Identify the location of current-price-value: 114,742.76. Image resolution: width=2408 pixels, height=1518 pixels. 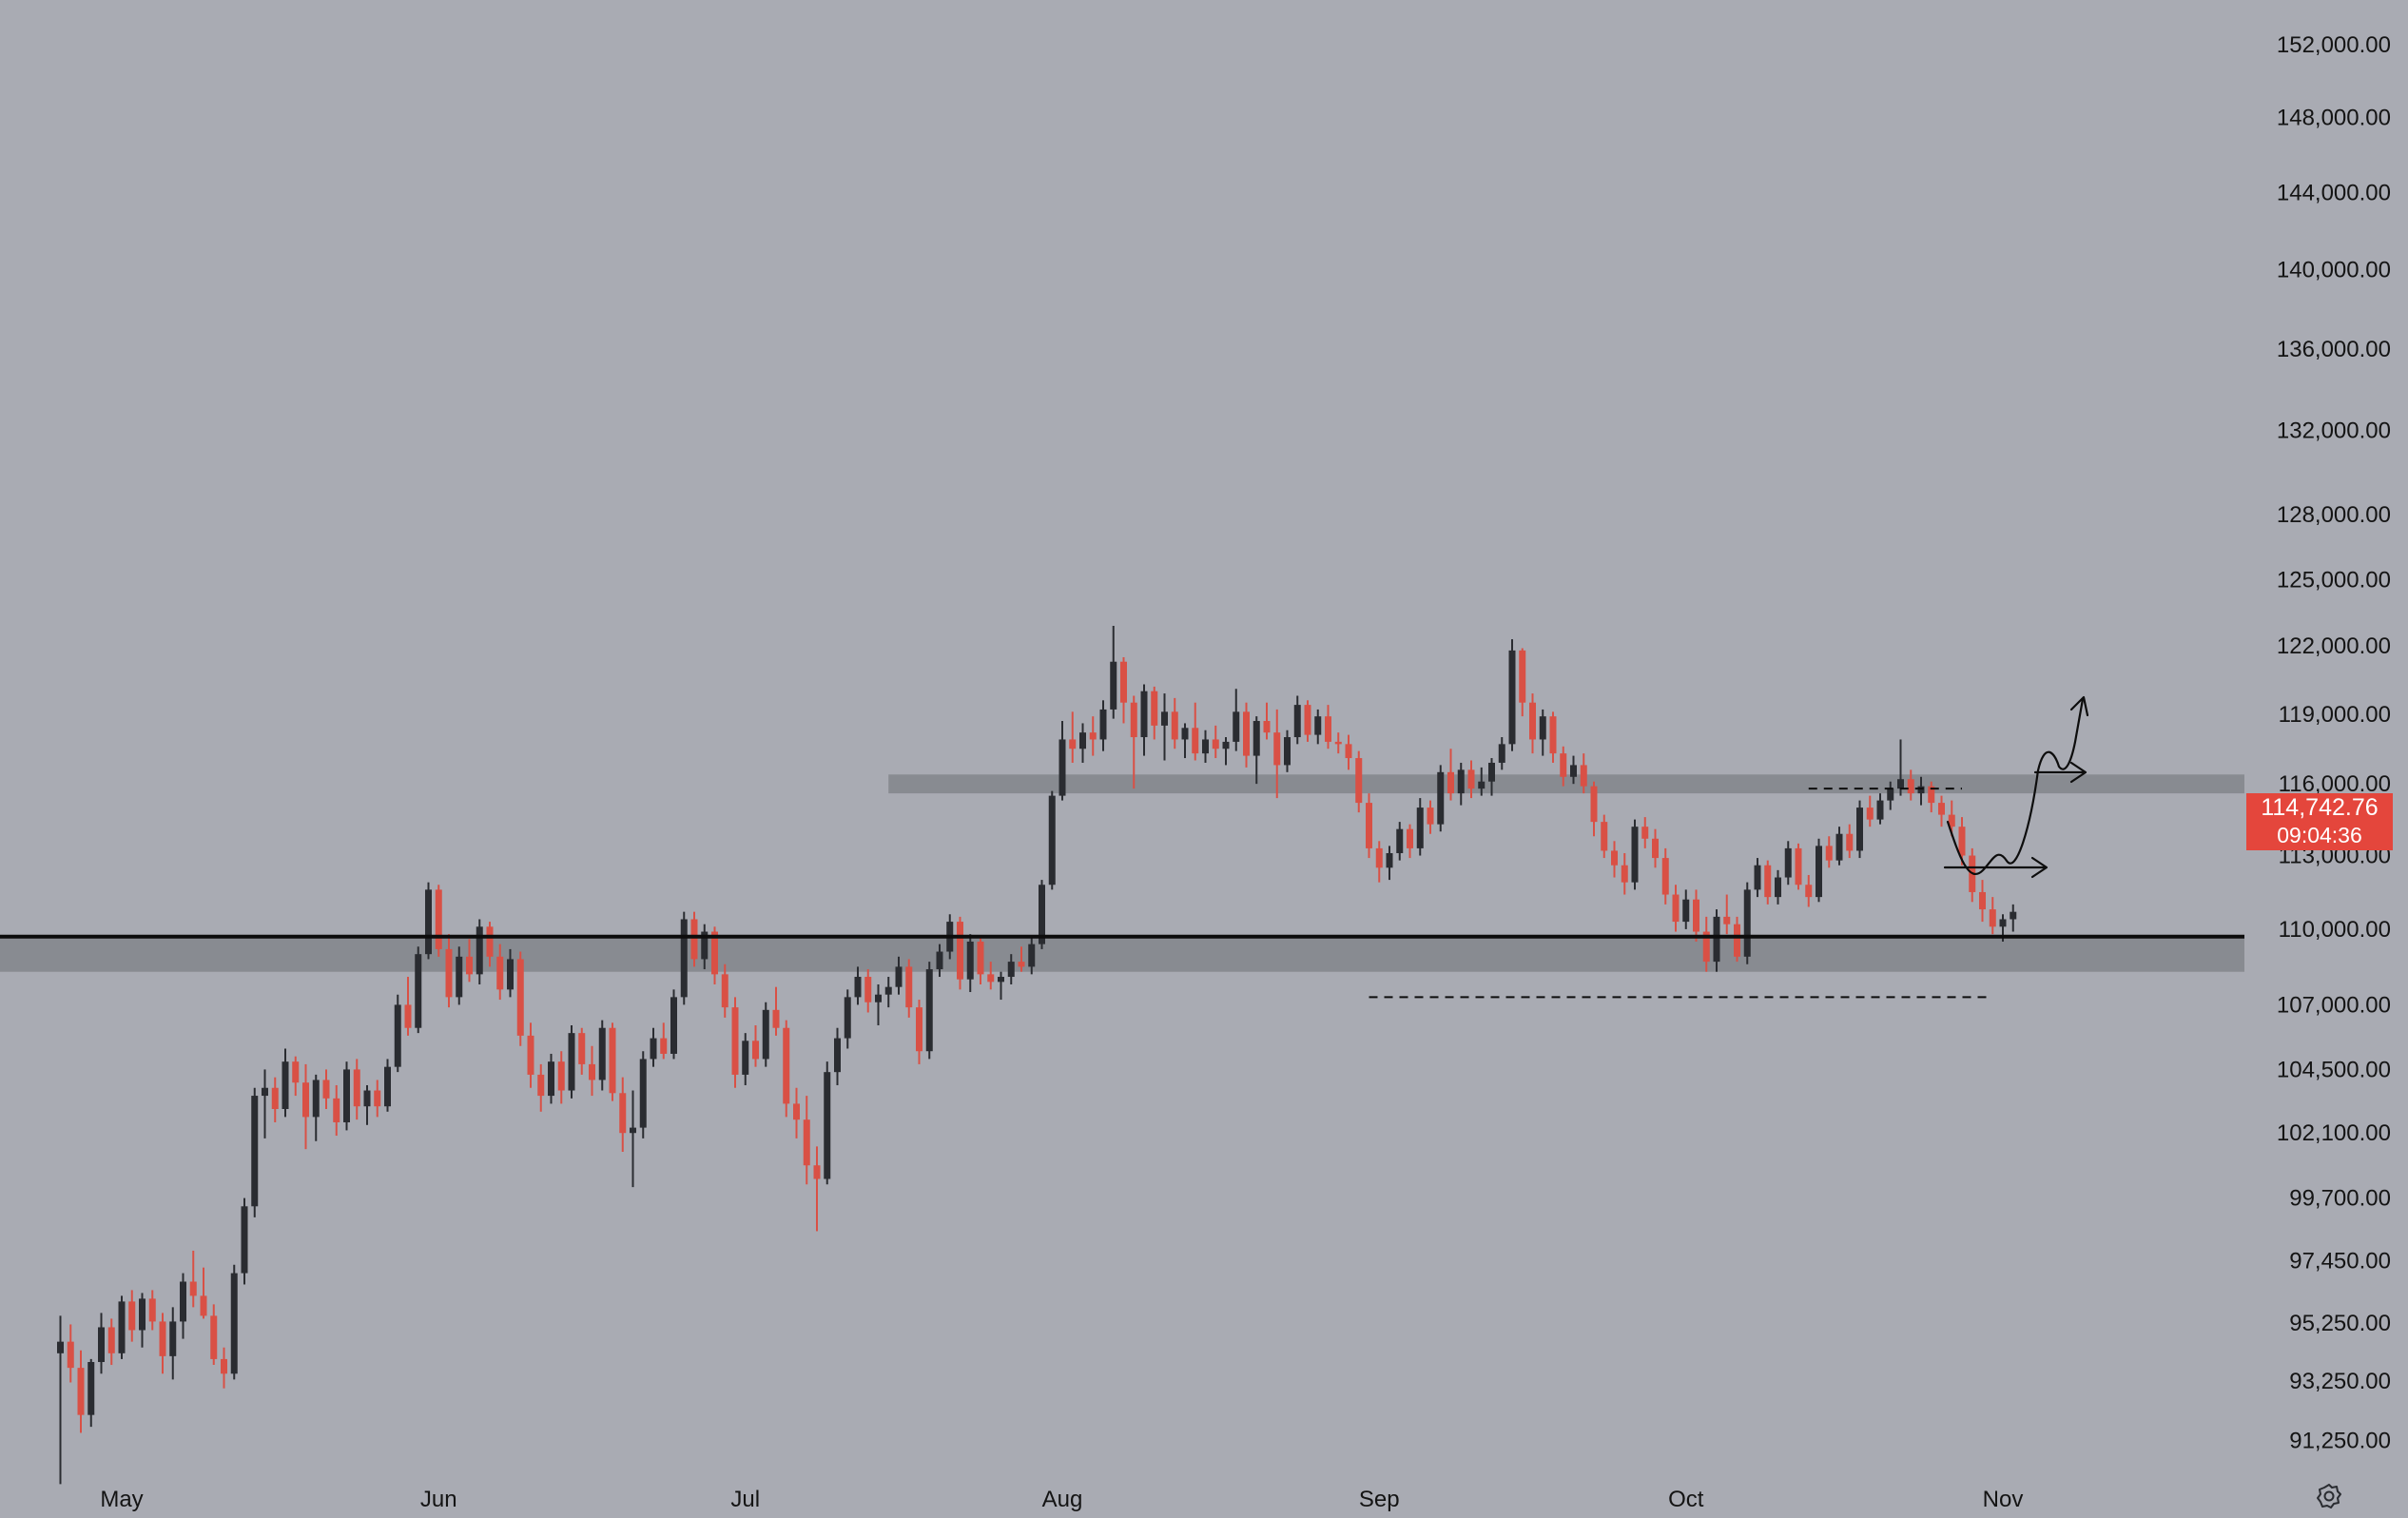
(2320, 807).